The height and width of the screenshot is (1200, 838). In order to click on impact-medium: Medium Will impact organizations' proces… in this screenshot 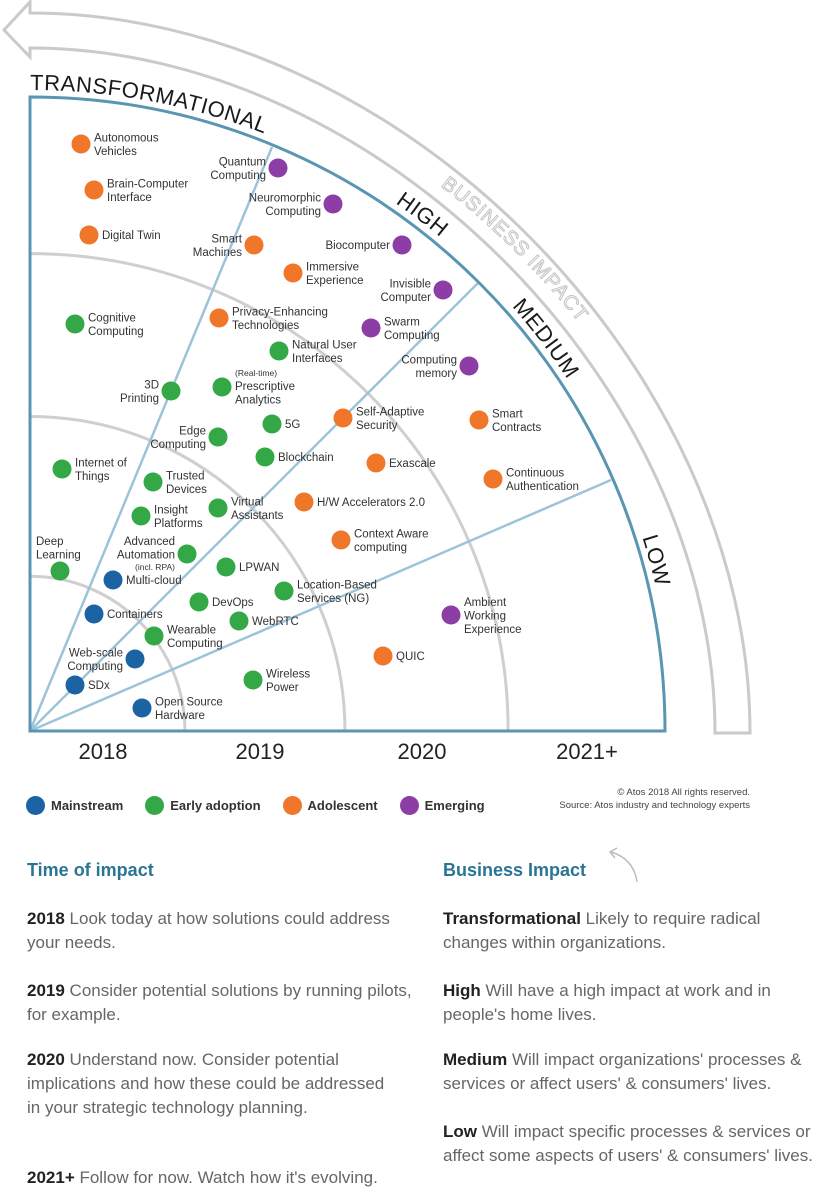, I will do `click(622, 1071)`.